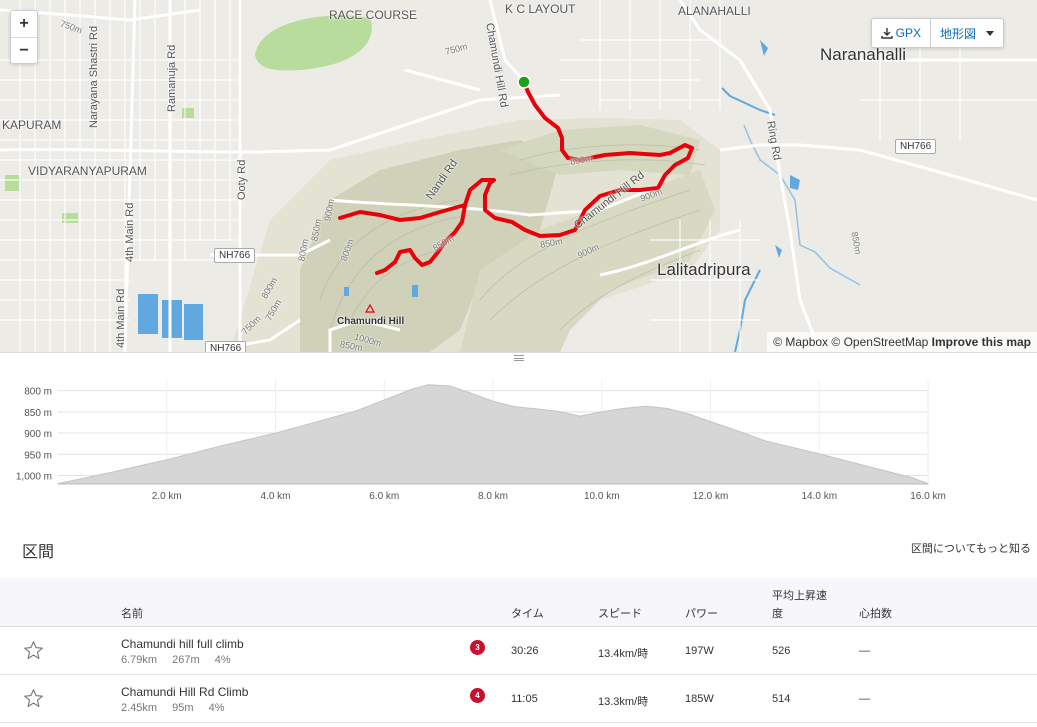  Describe the element at coordinates (880, 342) in the screenshot. I see `osm-link: © OpenStreetMap` at that location.